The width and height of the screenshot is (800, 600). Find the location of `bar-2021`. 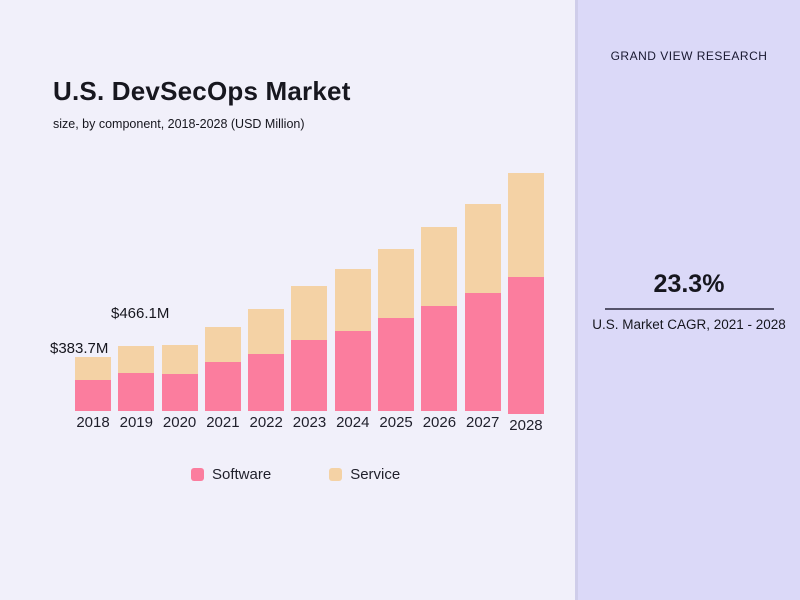

bar-2021 is located at coordinates (222, 368).